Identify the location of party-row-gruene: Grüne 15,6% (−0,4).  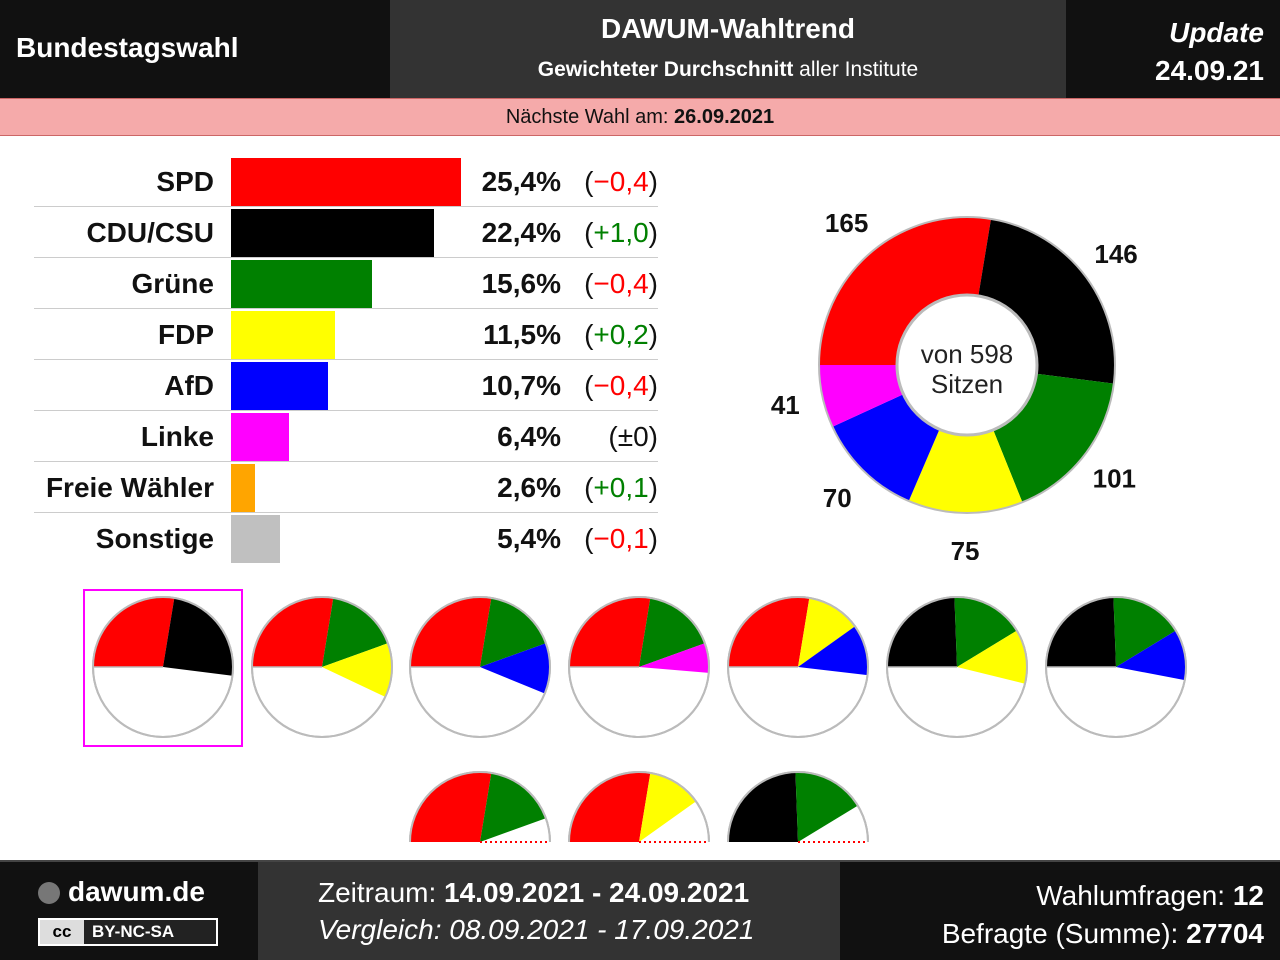
(346, 283).